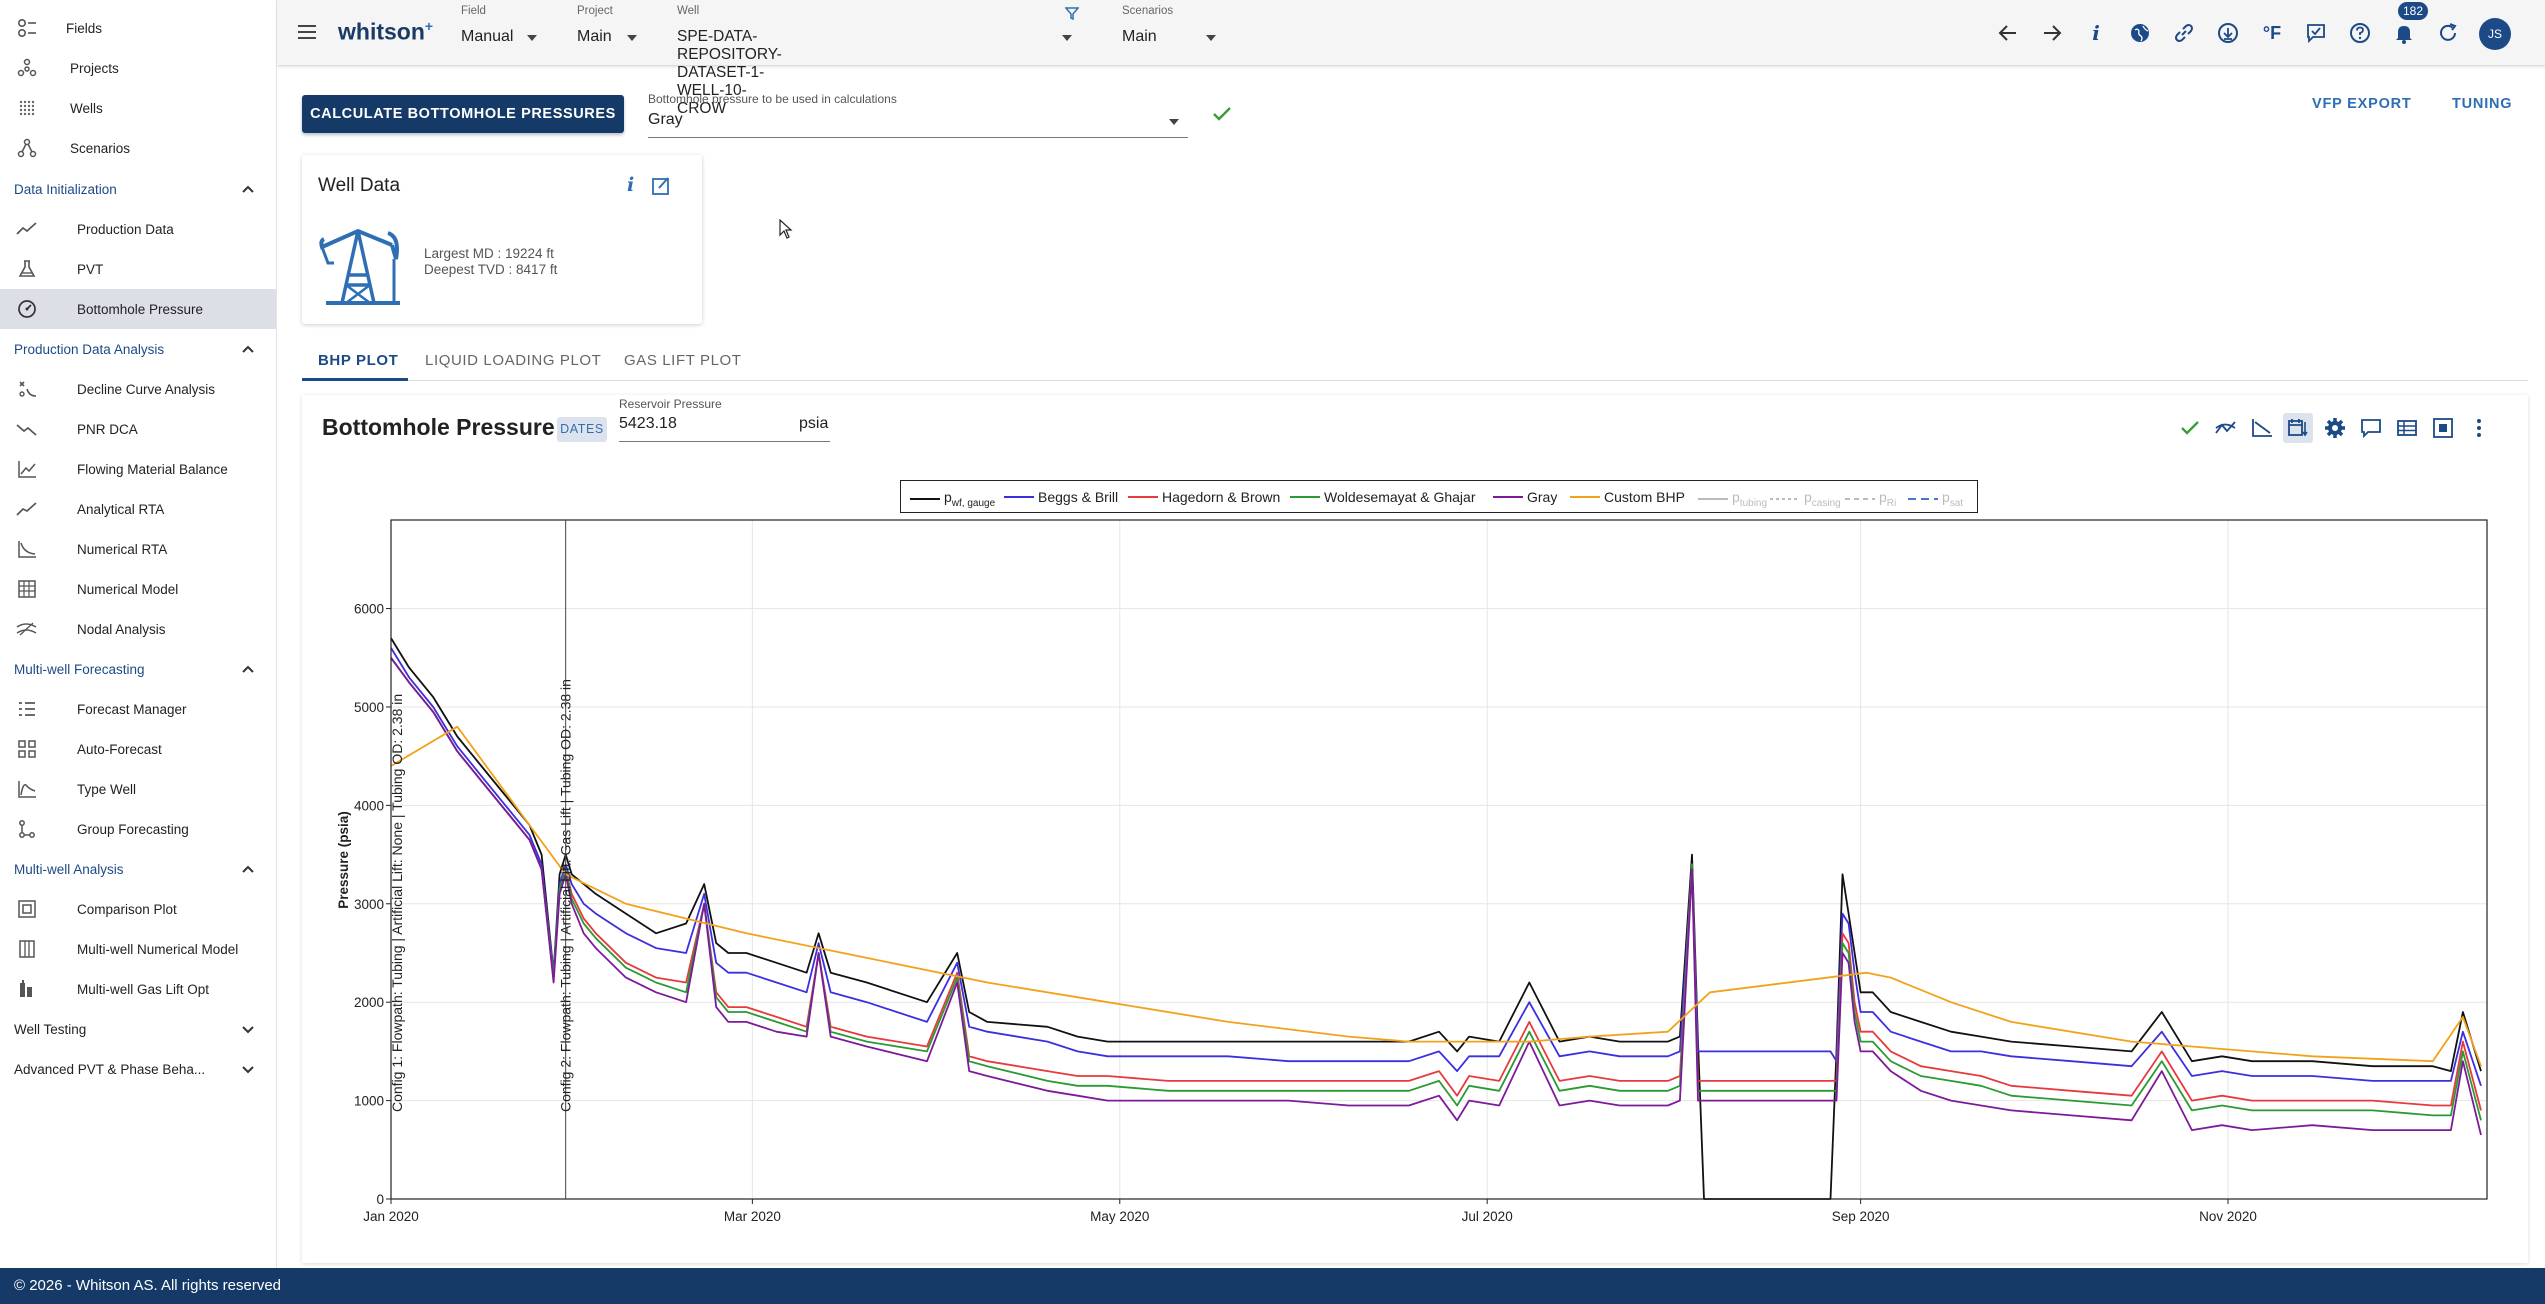 The width and height of the screenshot is (2545, 1304). What do you see at coordinates (138, 869) in the screenshot?
I see `section-multi-well-analysis: Multi-well Analysis` at bounding box center [138, 869].